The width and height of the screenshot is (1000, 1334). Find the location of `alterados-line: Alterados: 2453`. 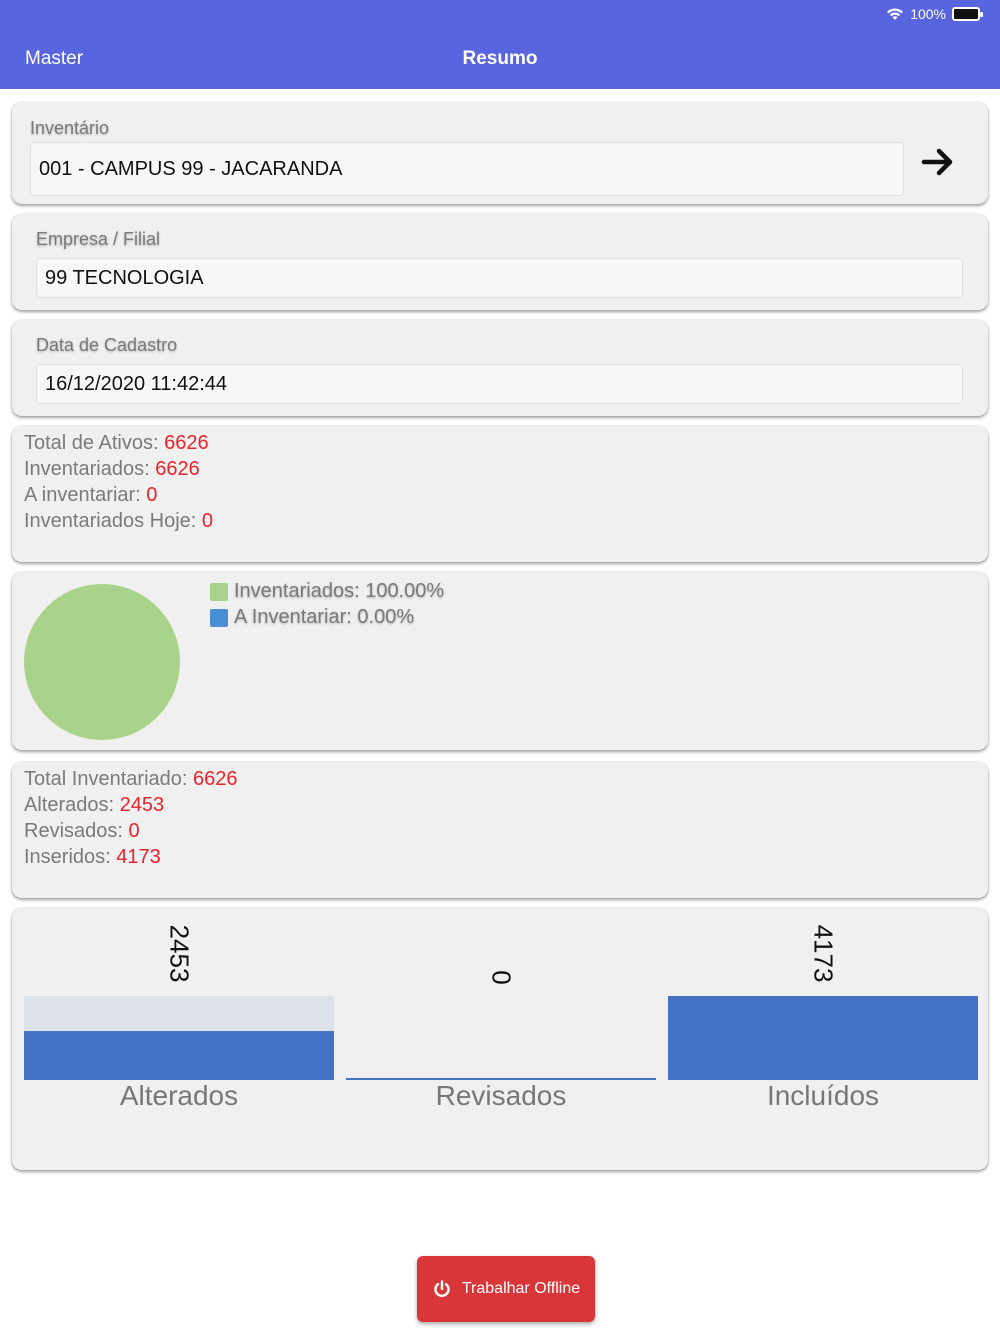

alterados-line: Alterados: 2453 is located at coordinates (94, 805).